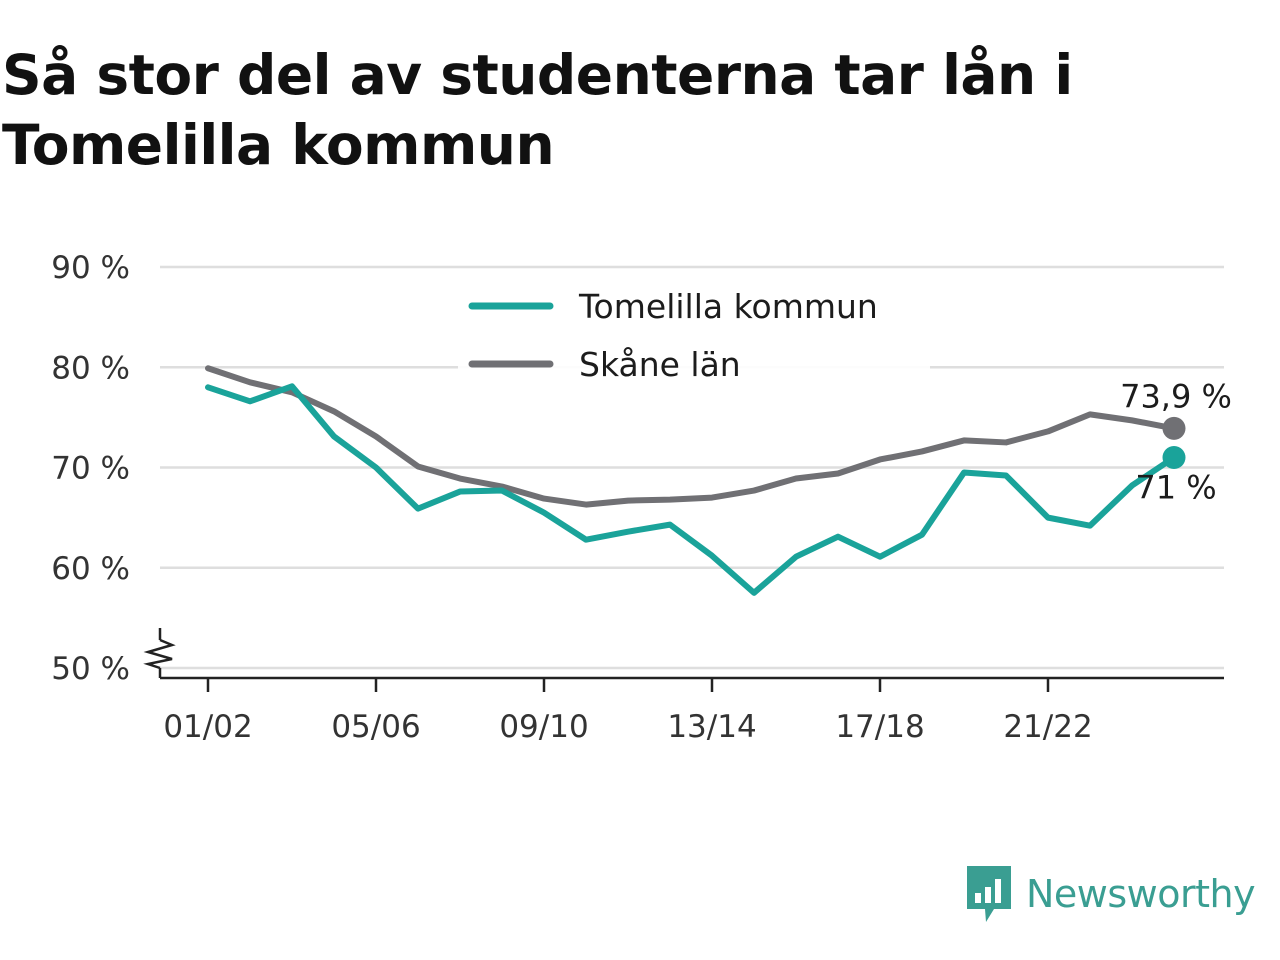 The image size is (1280, 960). I want to click on legend: Tomelilla kommun Skåne län, so click(694, 331).